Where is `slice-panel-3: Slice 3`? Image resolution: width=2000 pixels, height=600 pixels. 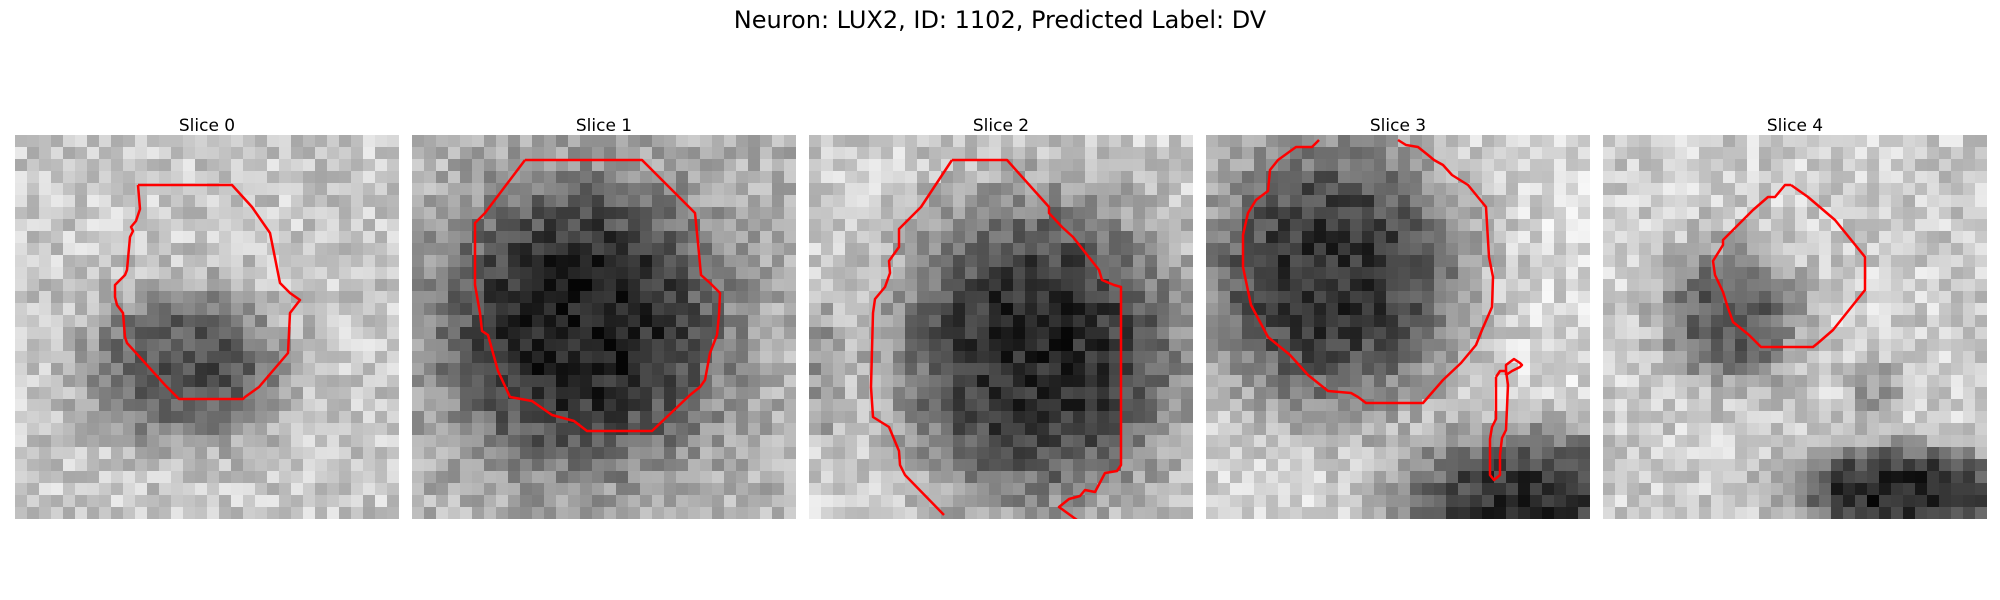
slice-panel-3: Slice 3 is located at coordinates (1398, 317).